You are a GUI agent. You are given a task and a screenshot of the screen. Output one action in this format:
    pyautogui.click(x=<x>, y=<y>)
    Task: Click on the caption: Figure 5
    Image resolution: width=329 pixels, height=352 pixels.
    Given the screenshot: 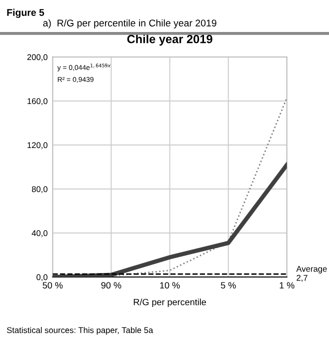 What is the action you would take?
    pyautogui.click(x=25, y=13)
    